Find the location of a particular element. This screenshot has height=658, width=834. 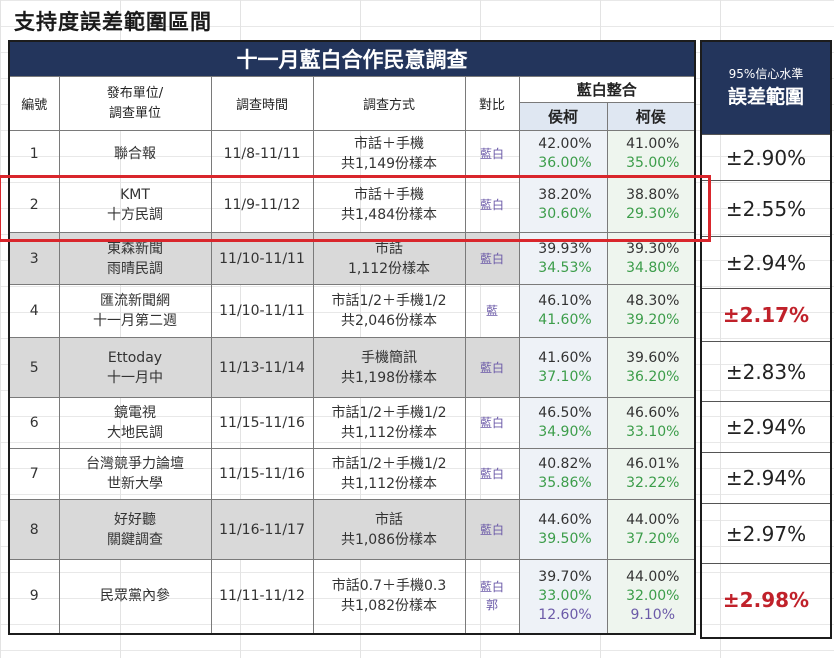

moe-header-confidence: 95%信心水準 is located at coordinates (766, 74).